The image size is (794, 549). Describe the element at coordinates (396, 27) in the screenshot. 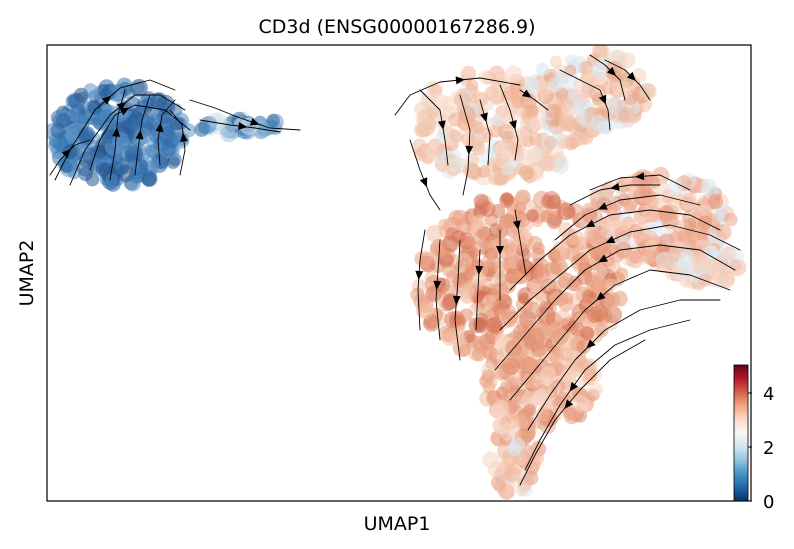

I see `chart-title: CD3d (ENSG00000167286.9)` at that location.